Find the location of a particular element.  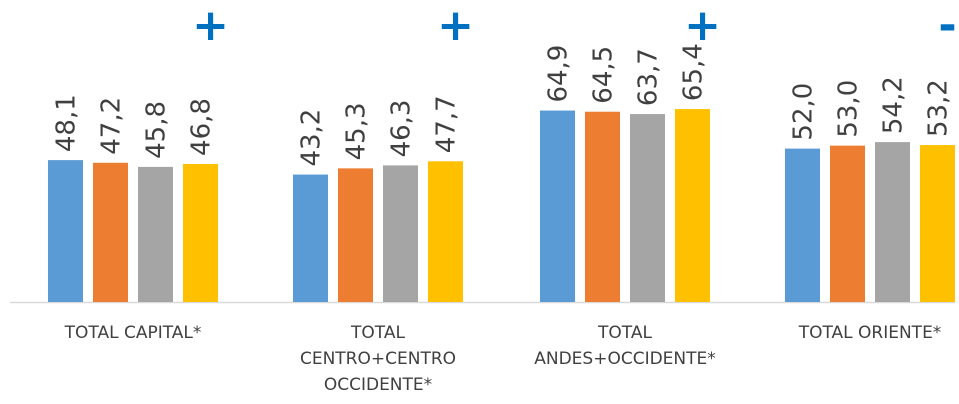

data-label-3-2: 54,2 is located at coordinates (894, 105).